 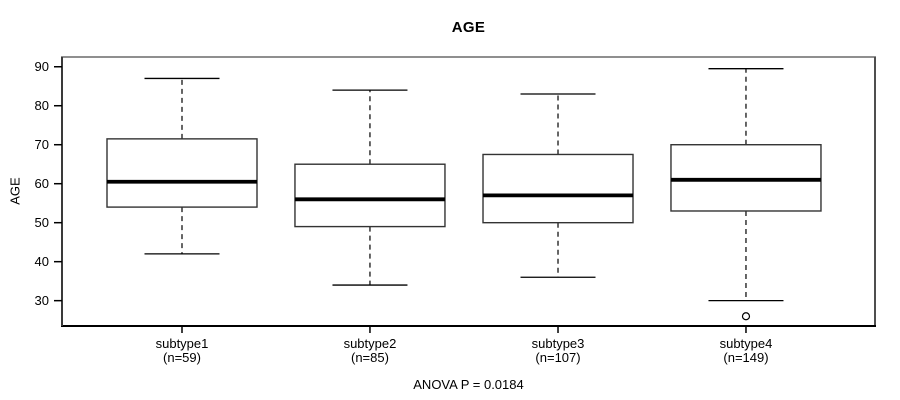 I want to click on x-group-label-subtype4: subtype4, so click(x=746, y=343).